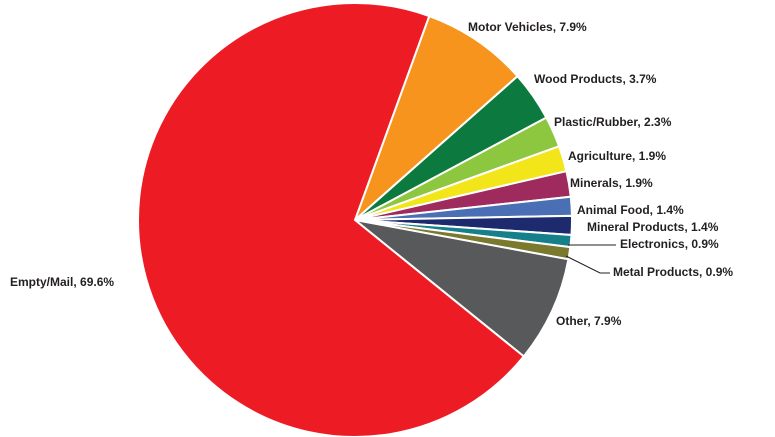 Image resolution: width=775 pixels, height=437 pixels. I want to click on slice-label: Agriculture, 1.9%, so click(617, 156).